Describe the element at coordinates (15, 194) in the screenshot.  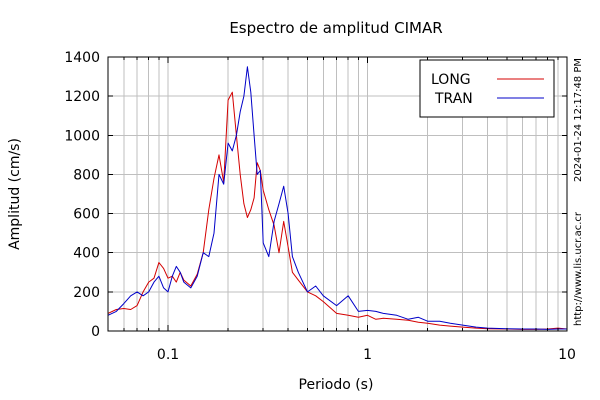
I see `y-axis-label: Amplitud (cm/s)` at that location.